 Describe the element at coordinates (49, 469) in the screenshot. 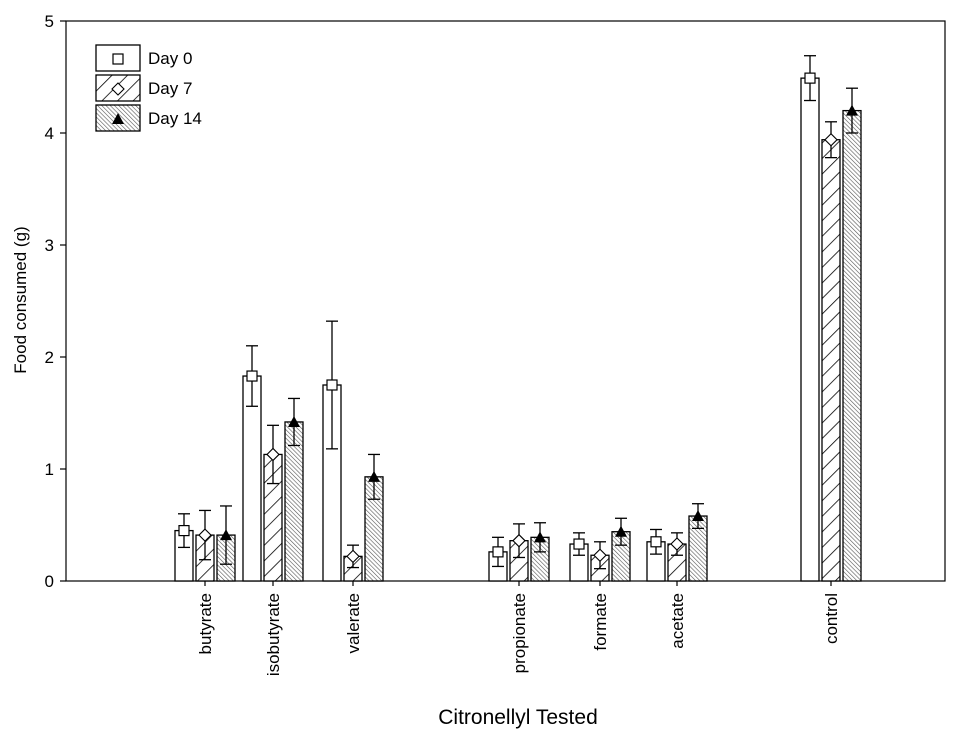

I see `y-tick-label: 1` at that location.